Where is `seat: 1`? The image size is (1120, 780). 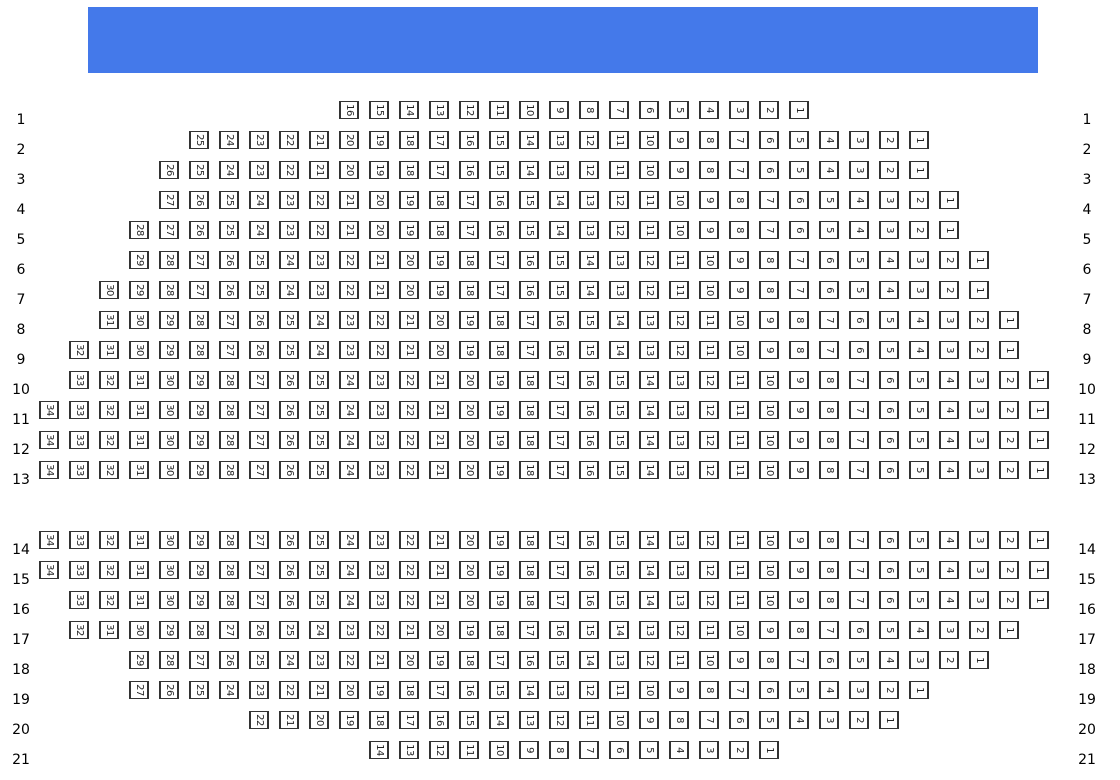 seat: 1 is located at coordinates (1039, 440).